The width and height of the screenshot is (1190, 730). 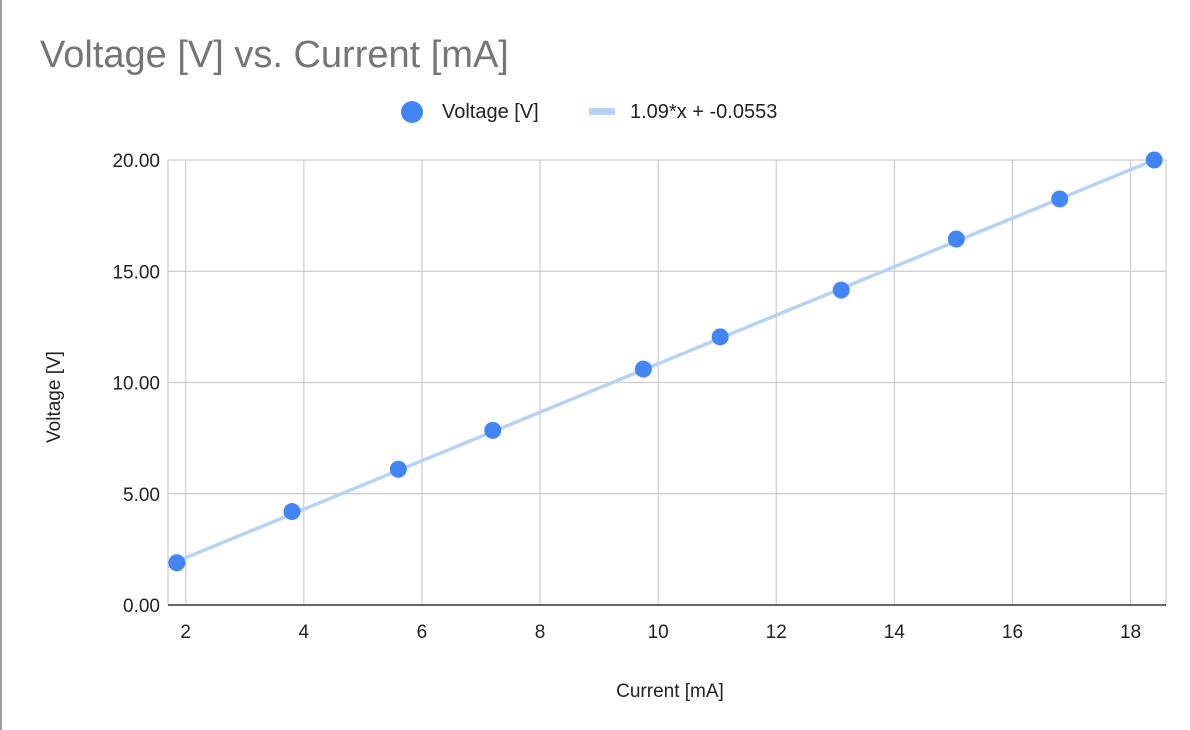 What do you see at coordinates (54, 397) in the screenshot?
I see `y-axis-title: Voltage [V]` at bounding box center [54, 397].